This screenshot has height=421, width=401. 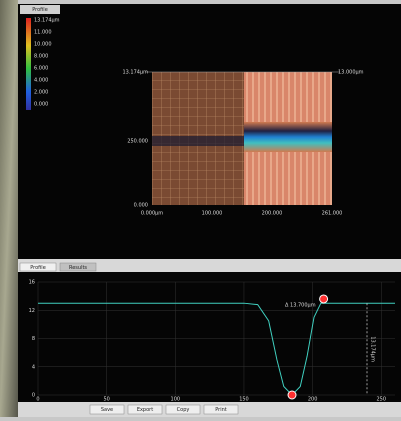 I want to click on x-tick-label: 150, so click(x=244, y=400).